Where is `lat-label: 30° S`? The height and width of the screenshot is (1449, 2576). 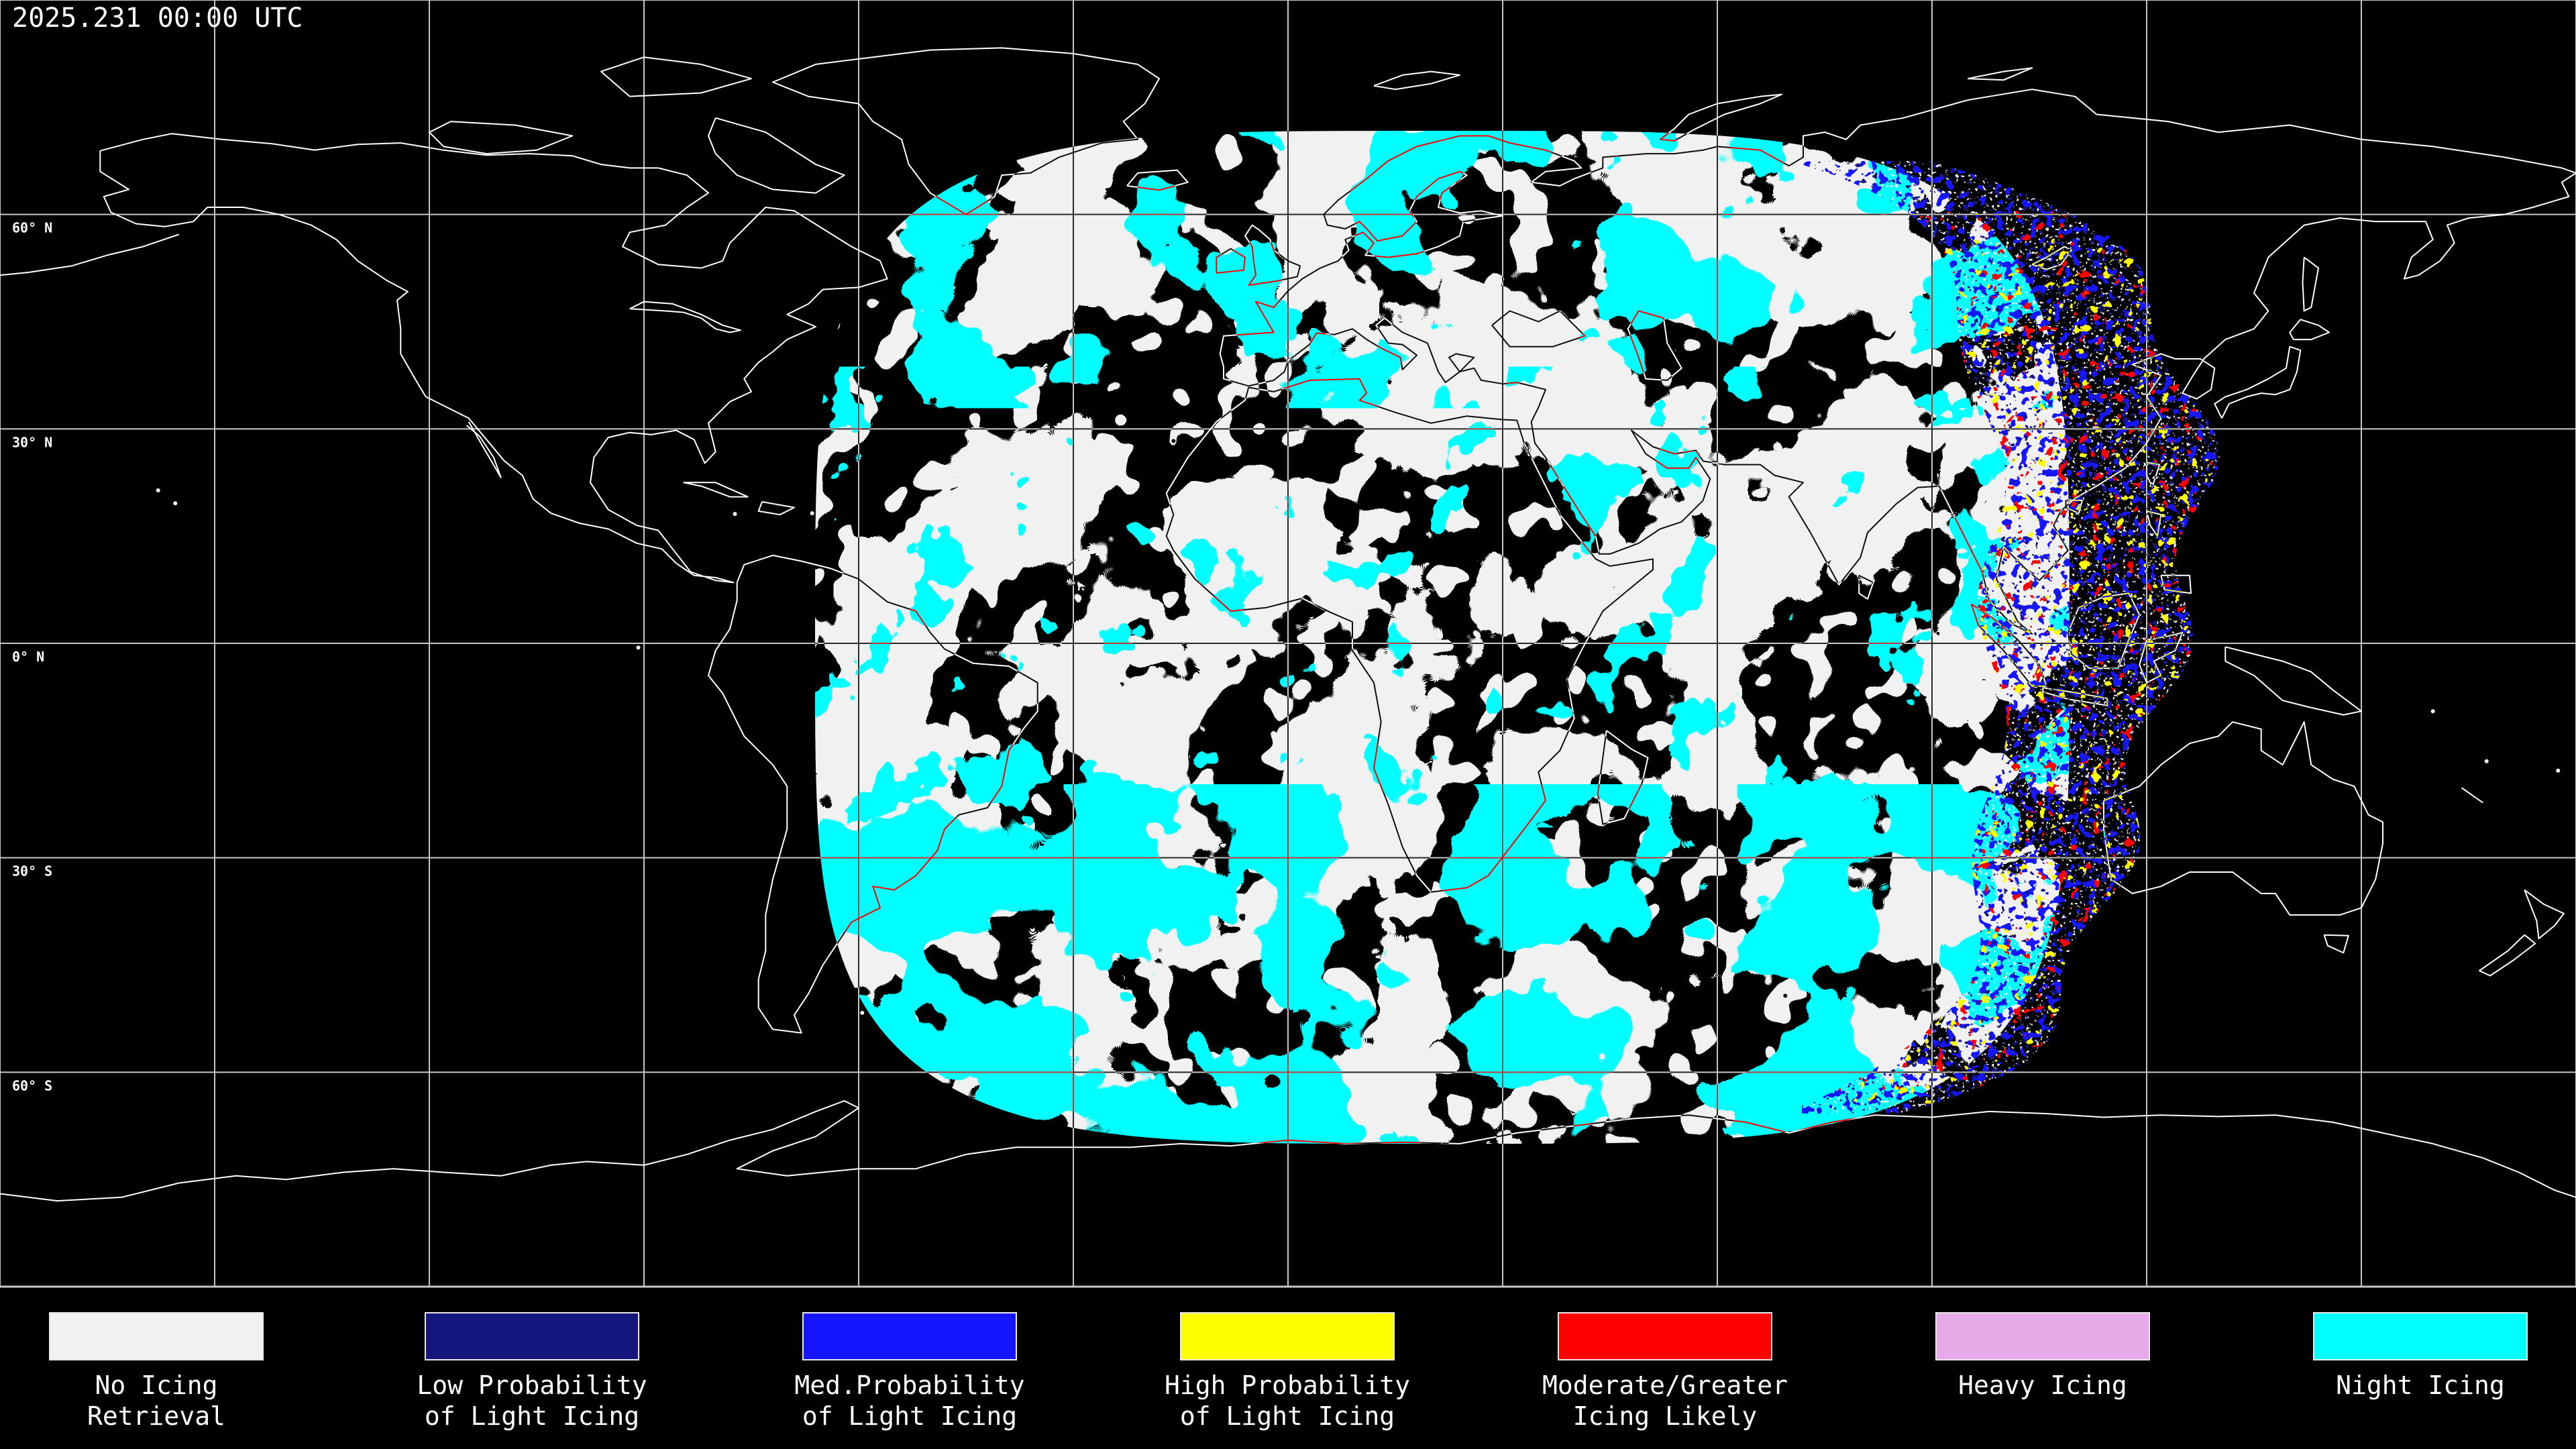 lat-label: 30° S is located at coordinates (32, 871).